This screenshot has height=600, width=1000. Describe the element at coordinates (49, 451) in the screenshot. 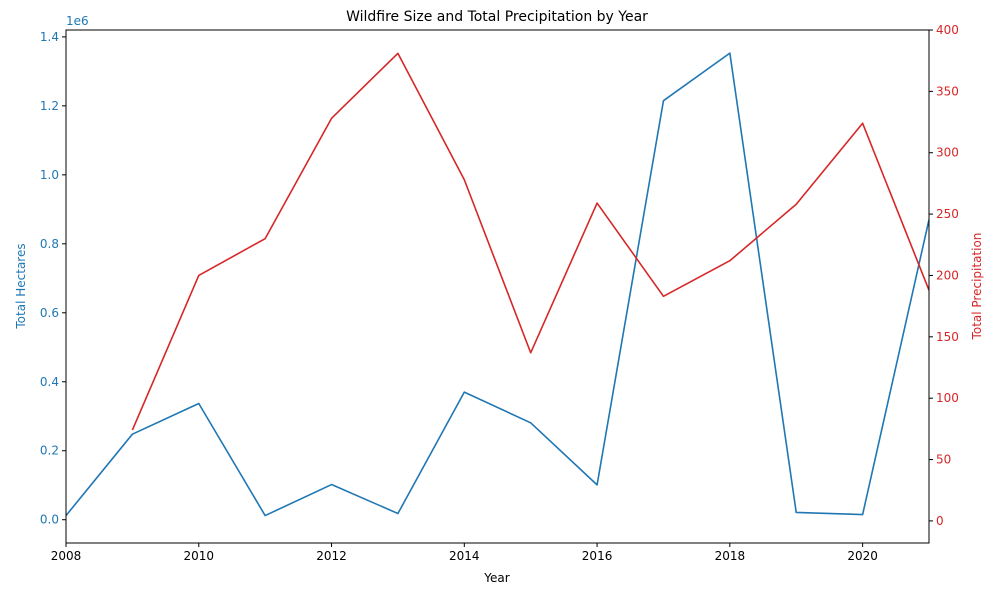

I see `y-left-tick-label: 0.2` at that location.